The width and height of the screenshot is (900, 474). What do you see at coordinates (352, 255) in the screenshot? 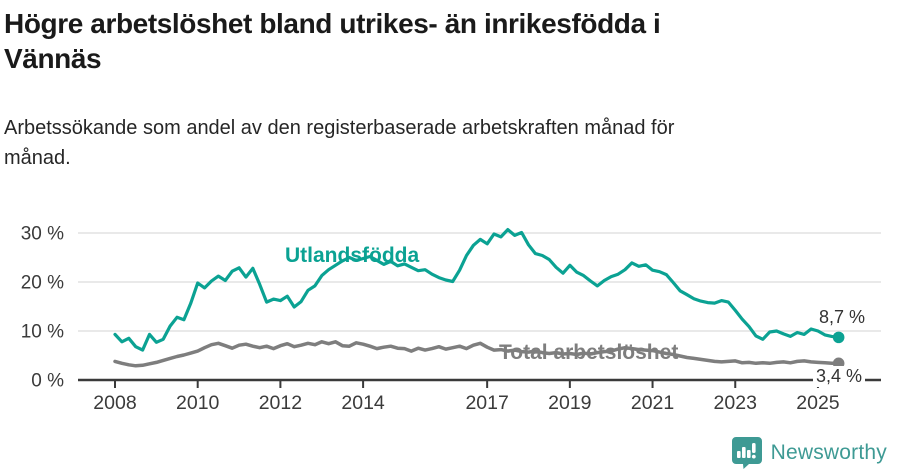
I see `series-label-utlandsfodda: Utlandsfödda` at bounding box center [352, 255].